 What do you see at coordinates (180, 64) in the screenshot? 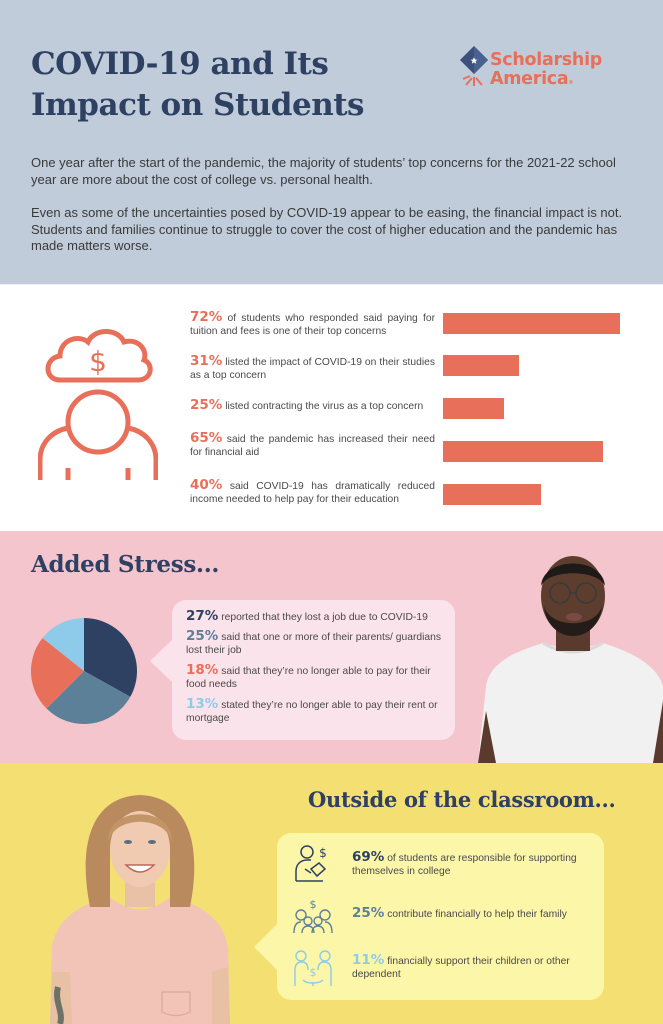
I see `title-line-1: COVID-19 and Its` at bounding box center [180, 64].